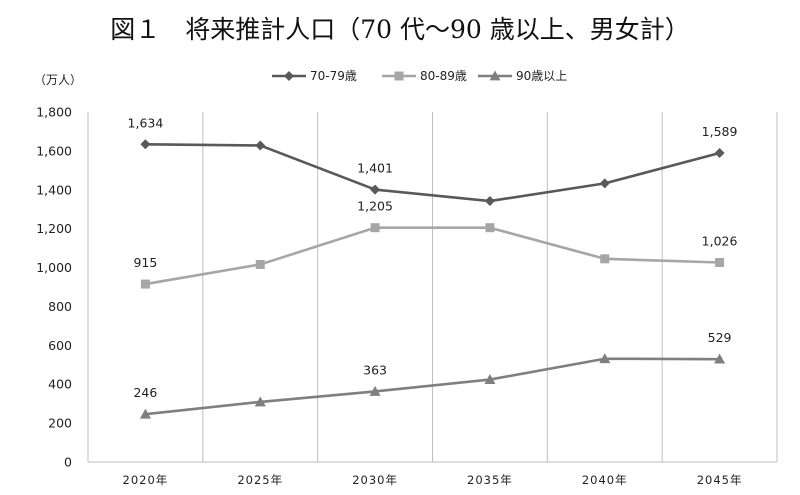 This screenshot has height=495, width=800. What do you see at coordinates (720, 337) in the screenshot?
I see `data-label: 529` at bounding box center [720, 337].